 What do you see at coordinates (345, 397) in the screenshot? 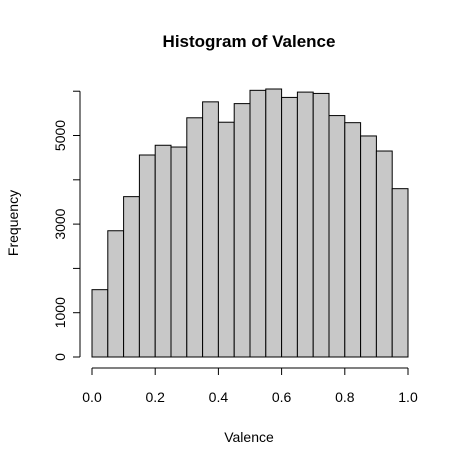
I see `x-tick-label: 0.8` at bounding box center [345, 397].